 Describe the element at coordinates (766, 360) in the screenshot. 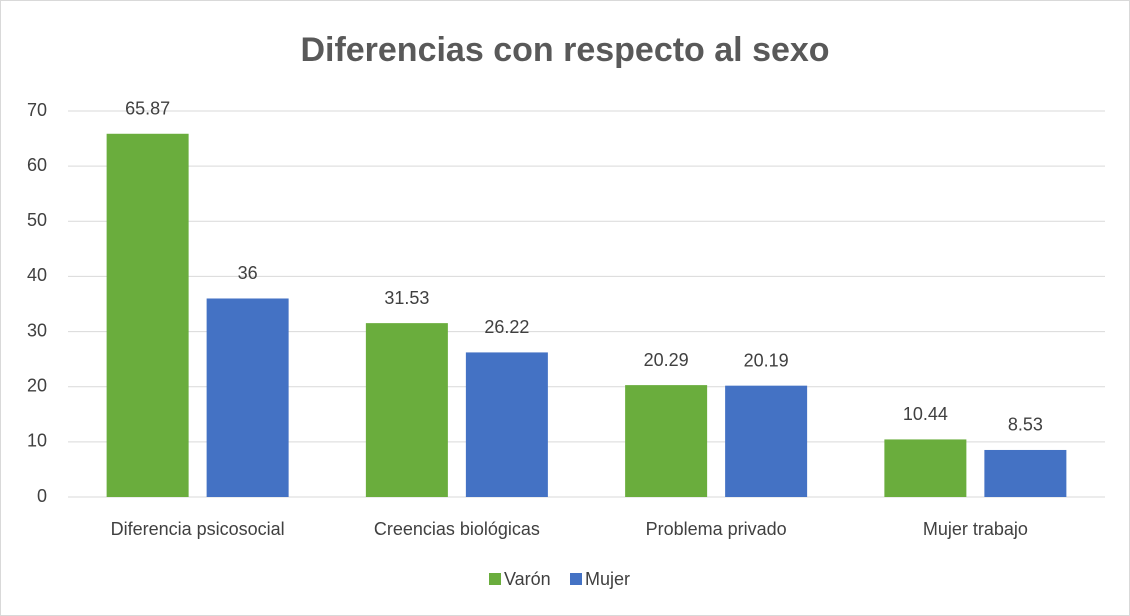

I see `value-label: 20.19` at that location.